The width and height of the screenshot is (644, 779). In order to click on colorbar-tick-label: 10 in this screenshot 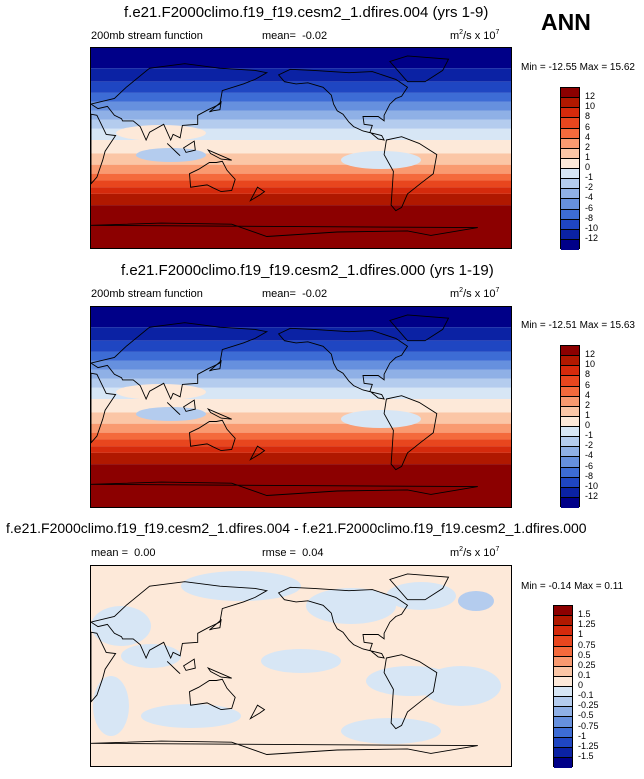, I will do `click(590, 106)`.